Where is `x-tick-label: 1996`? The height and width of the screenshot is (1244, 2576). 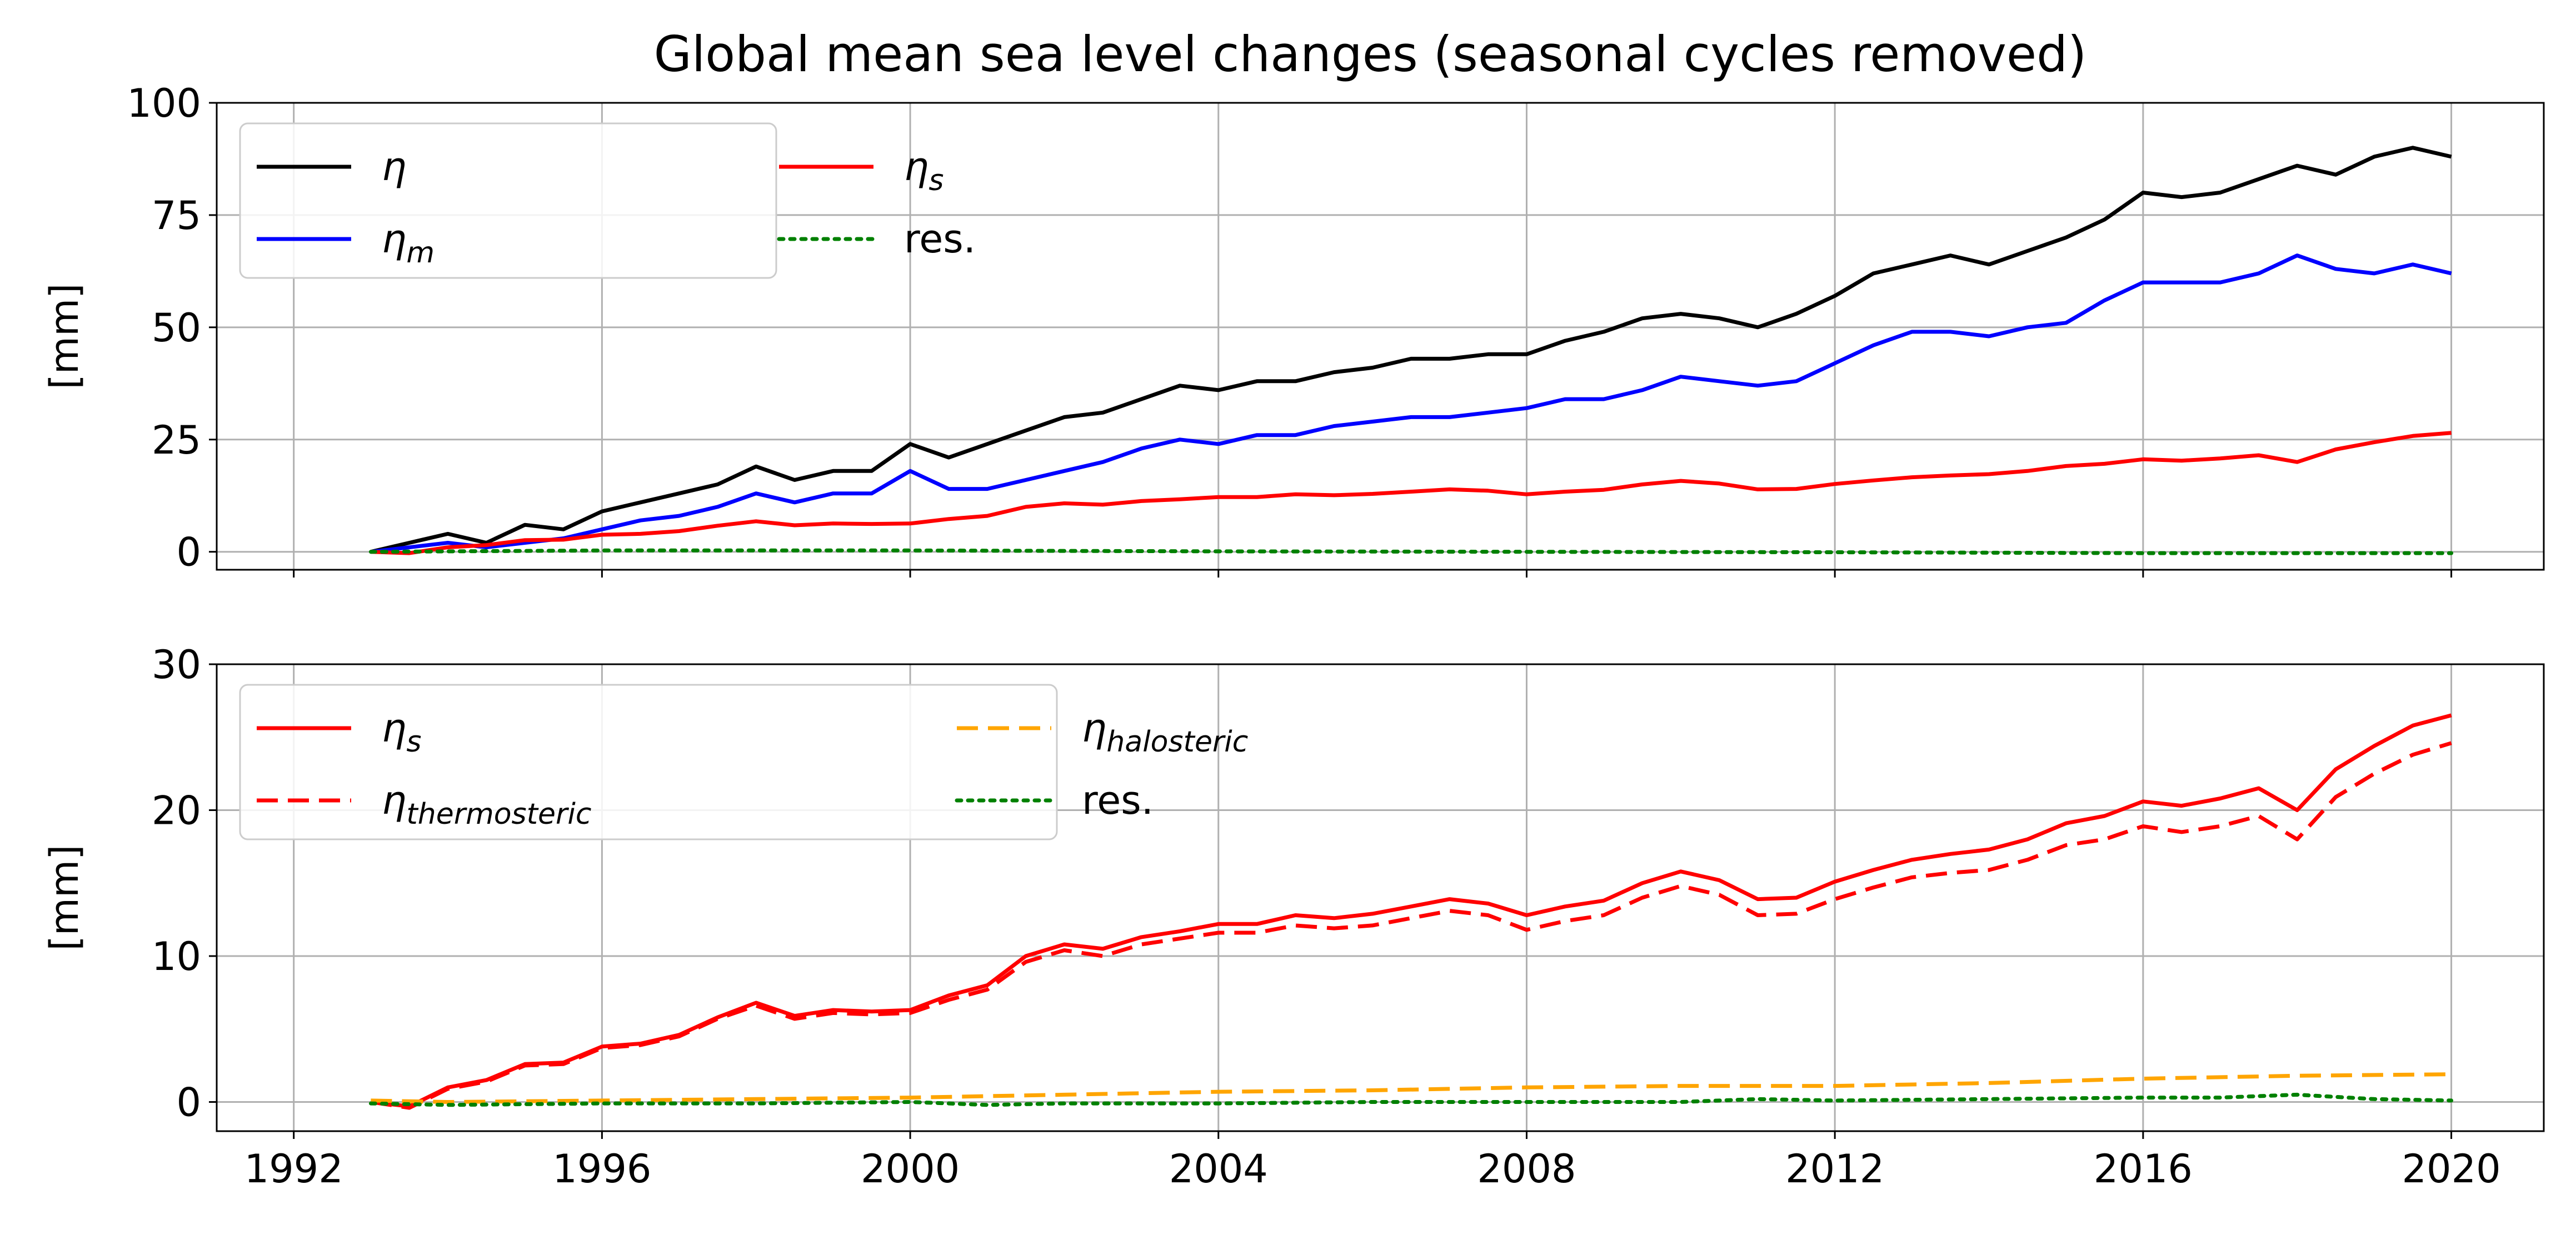
x-tick-label: 1996 is located at coordinates (601, 1169).